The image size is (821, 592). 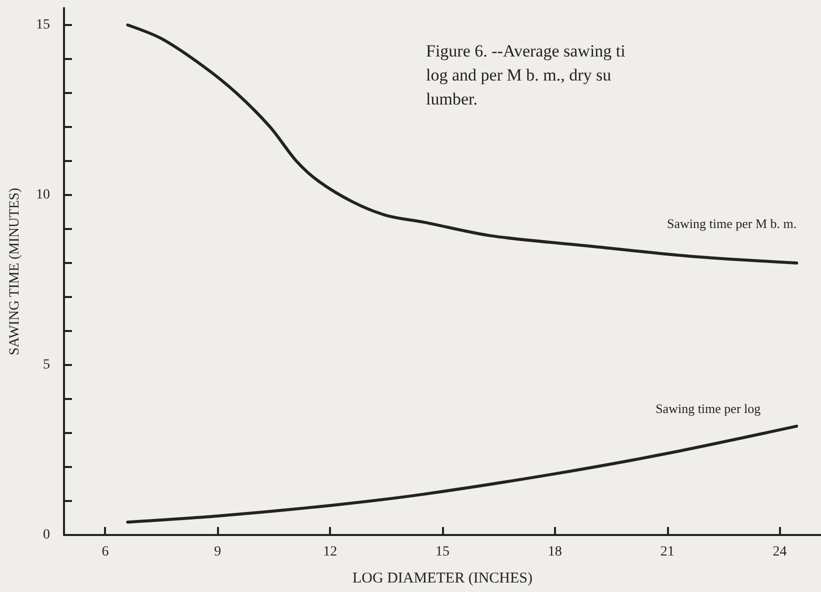 I want to click on x-tick-label: 9, so click(x=218, y=552).